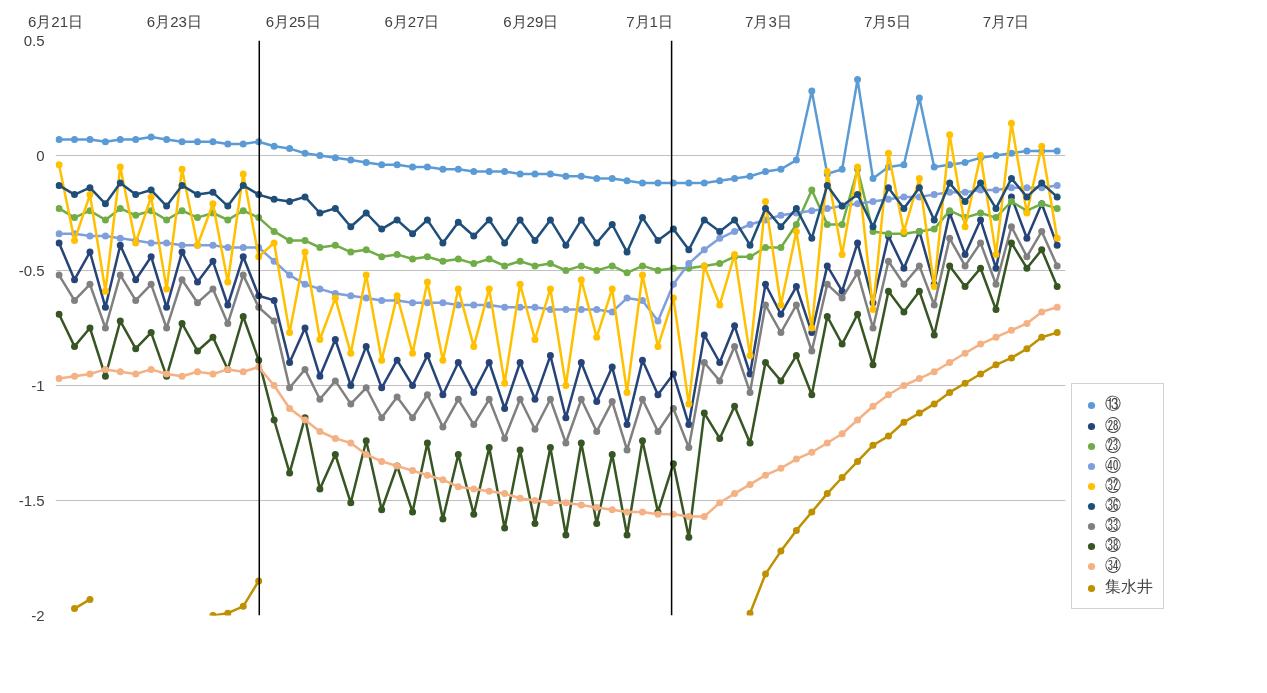 The width and height of the screenshot is (1267, 693). Describe the element at coordinates (1113, 426) in the screenshot. I see `legend-label: ㉘` at that location.